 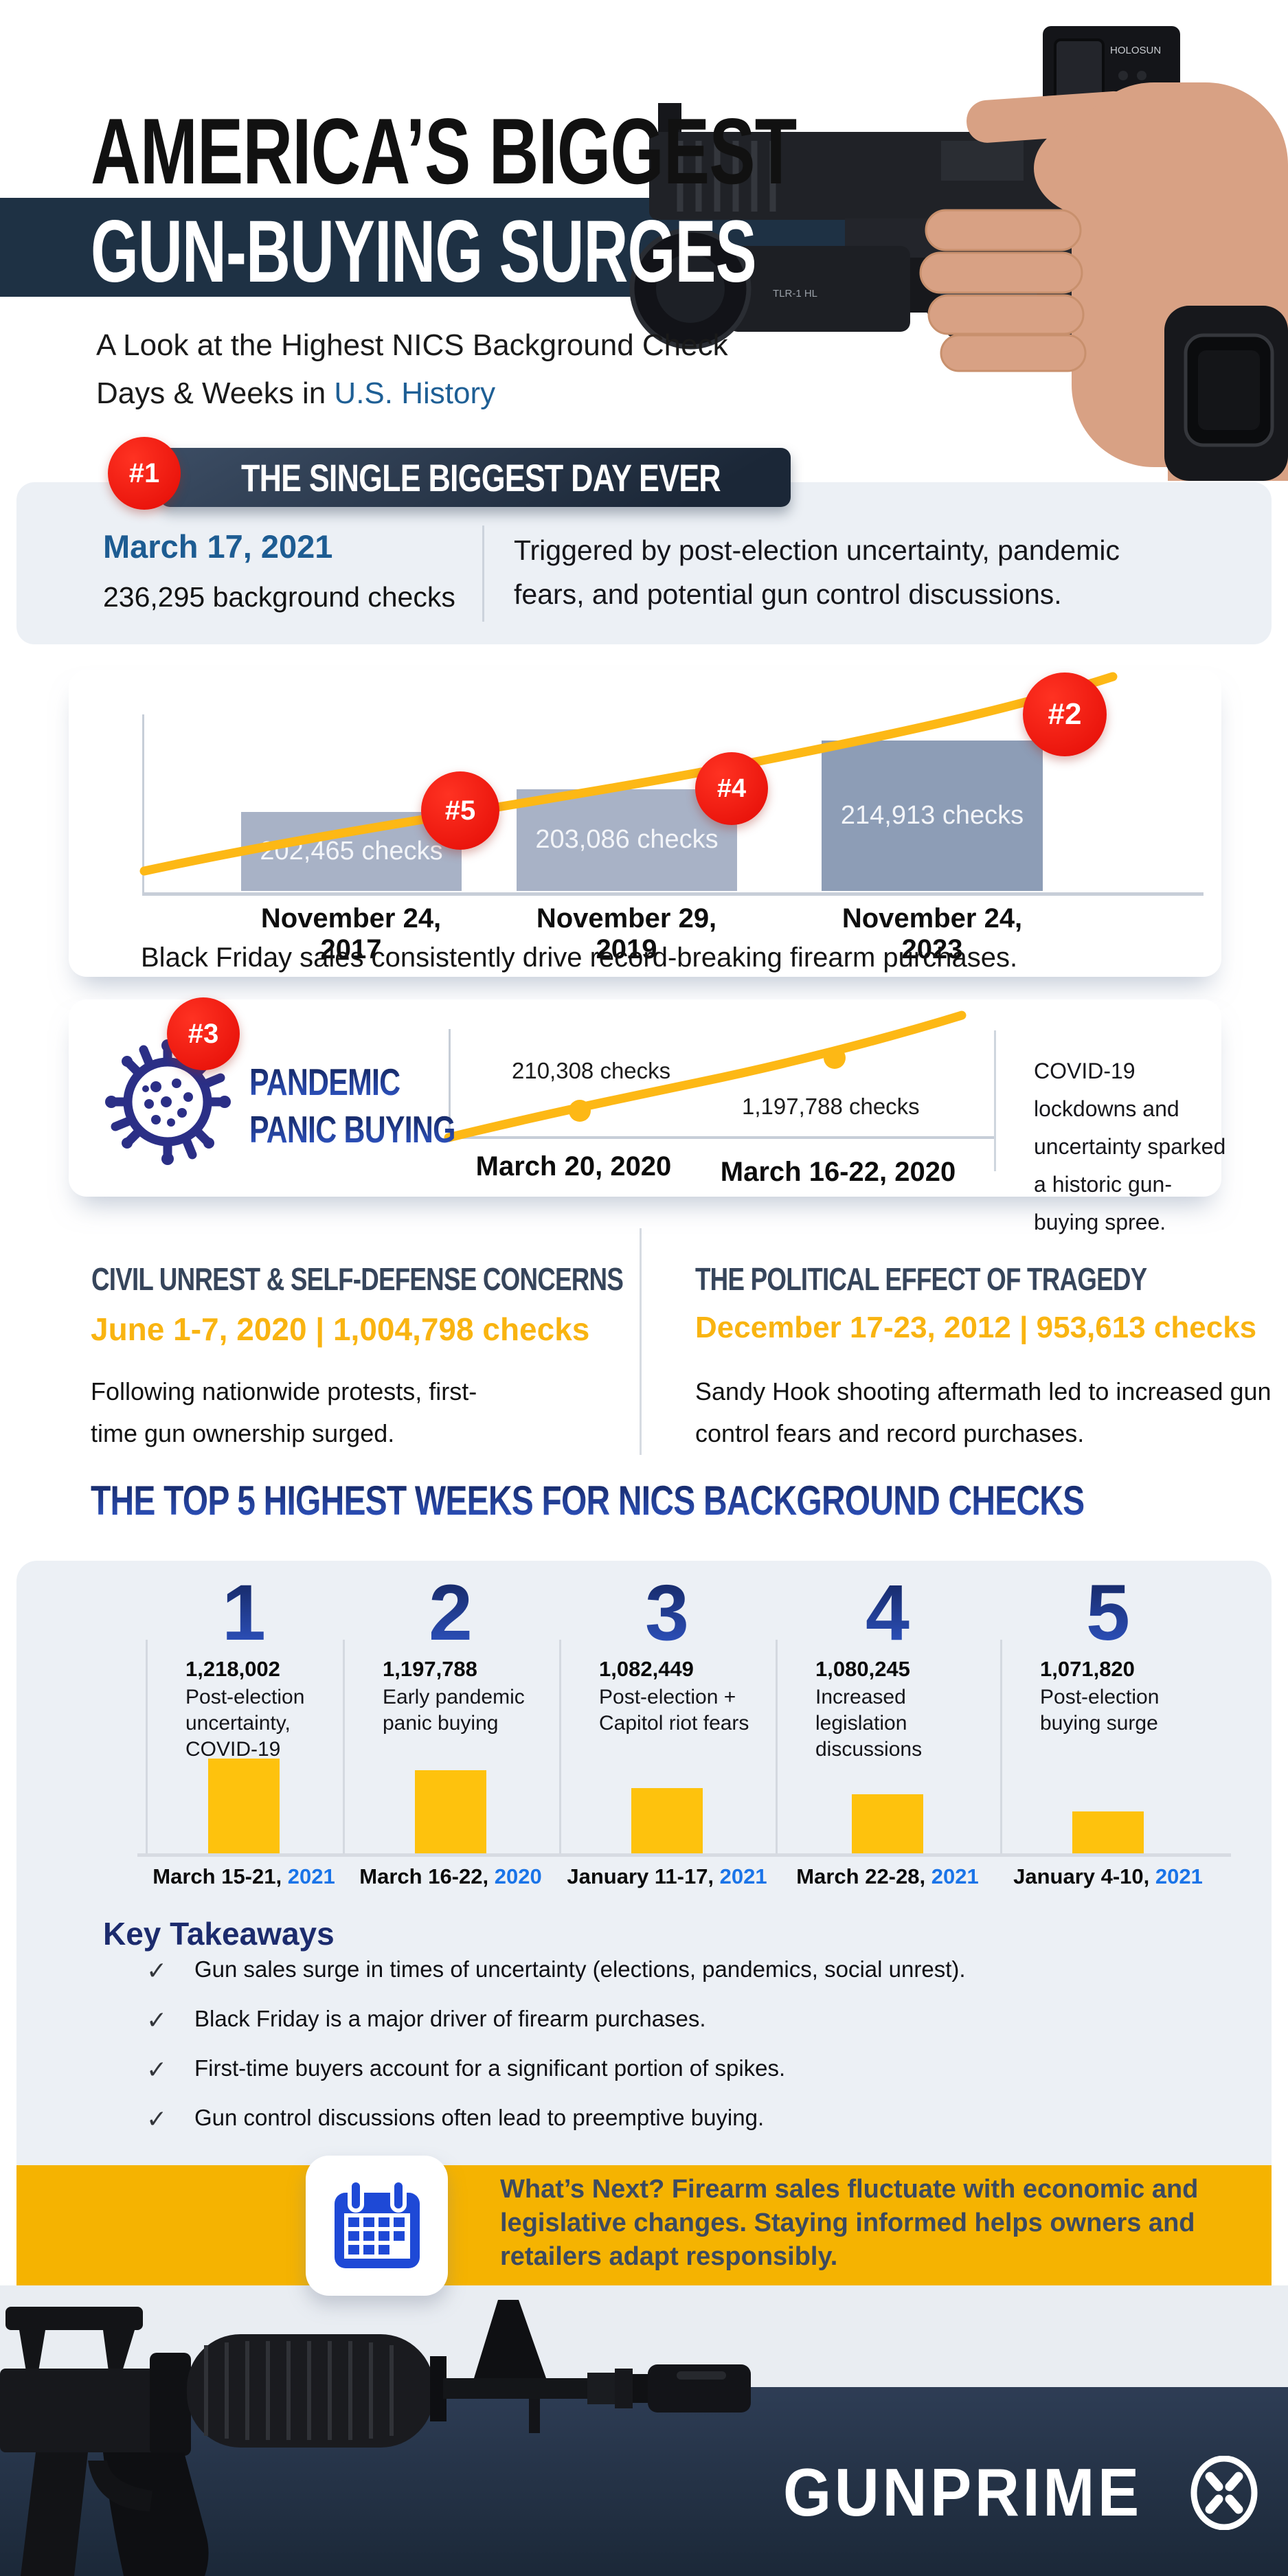 I want to click on pandemic-divider, so click(x=995, y=1100).